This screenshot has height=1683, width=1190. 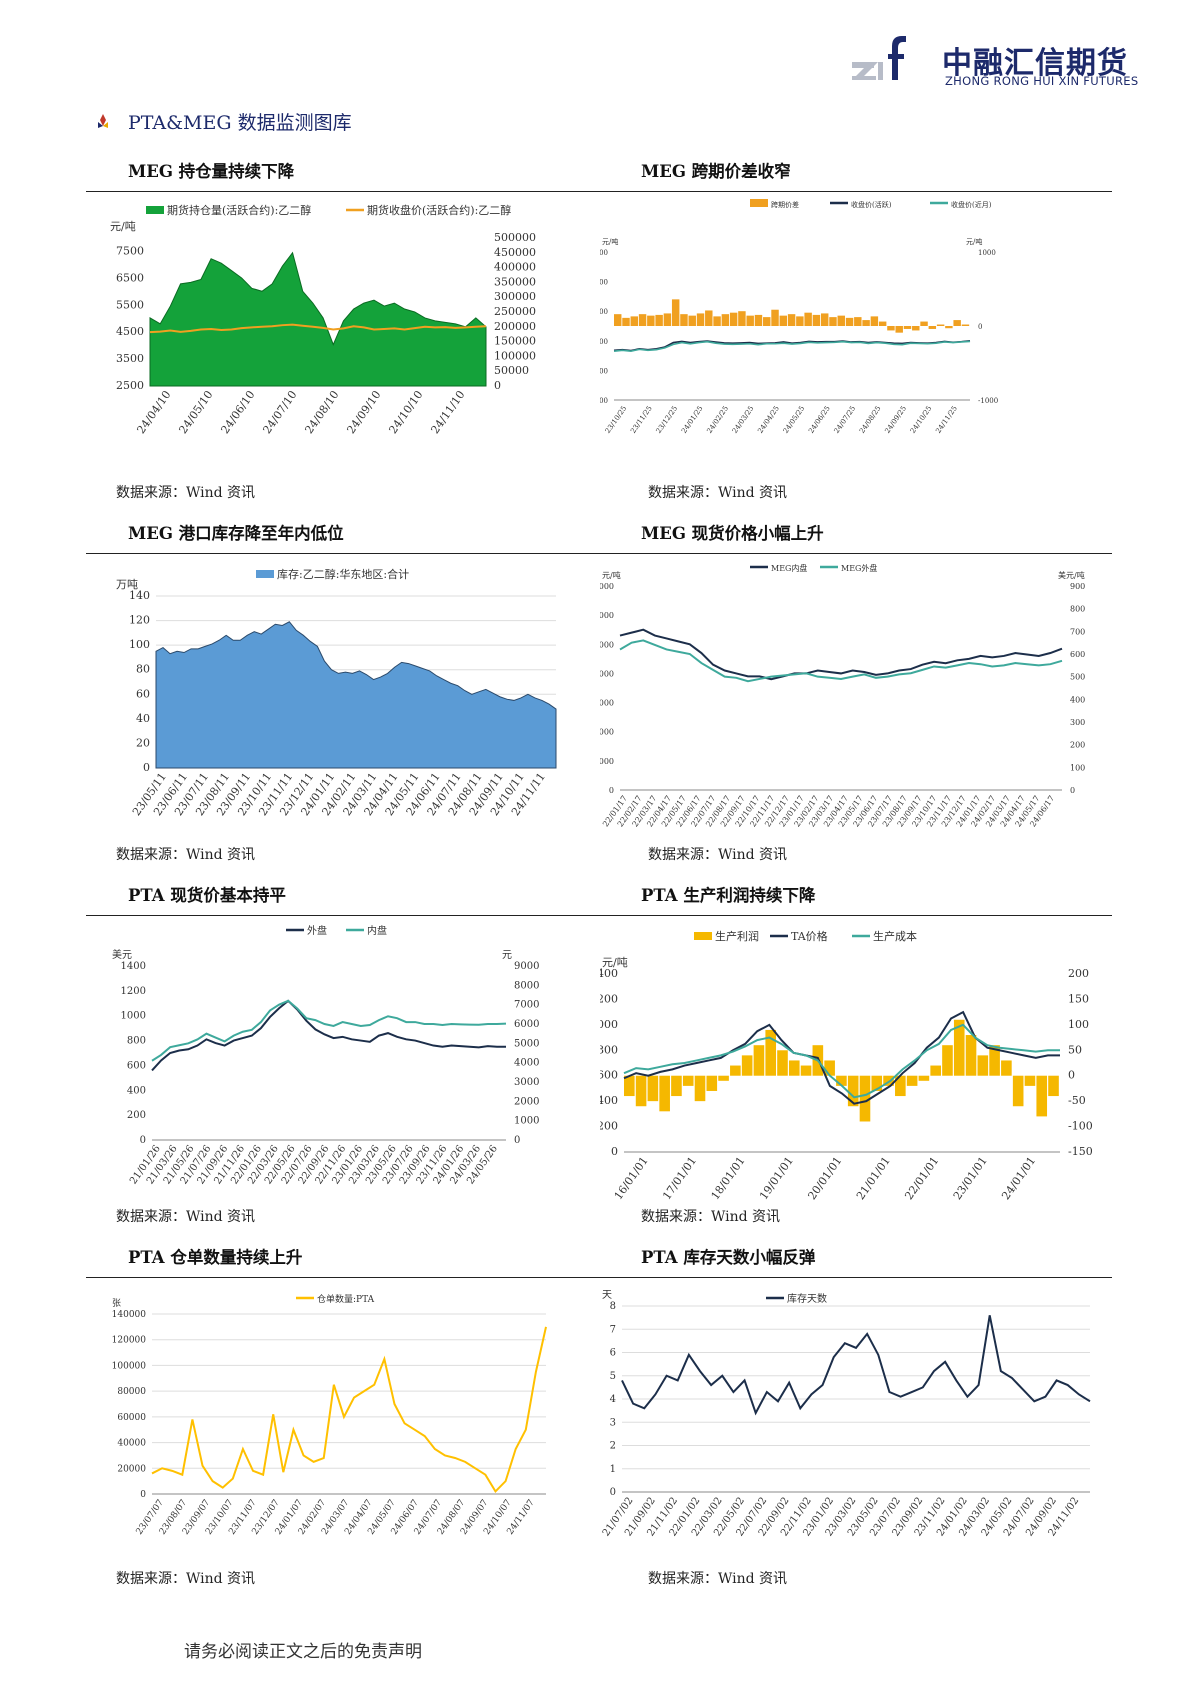 I want to click on legend-label: 期货收盘价(活跃合约):乙二醇, so click(x=439, y=210).